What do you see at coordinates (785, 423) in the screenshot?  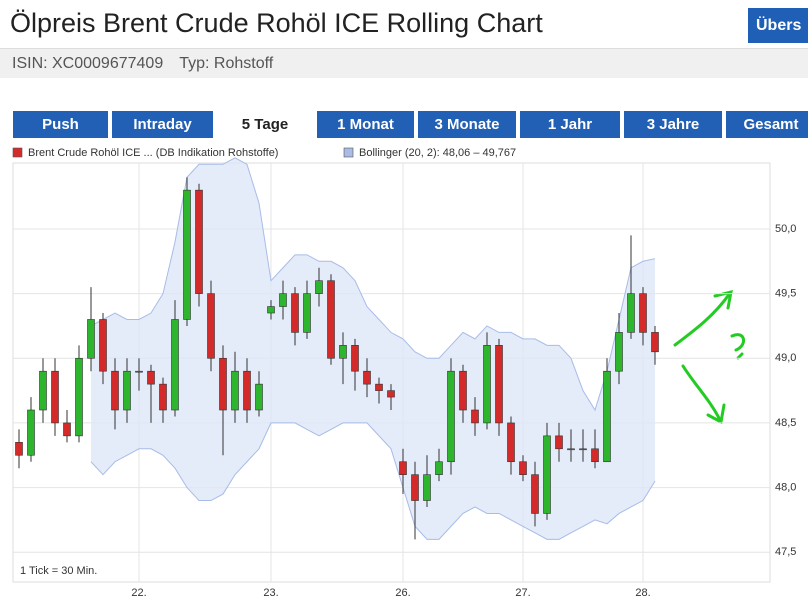 I see `y-tick-label: 48,5` at bounding box center [785, 423].